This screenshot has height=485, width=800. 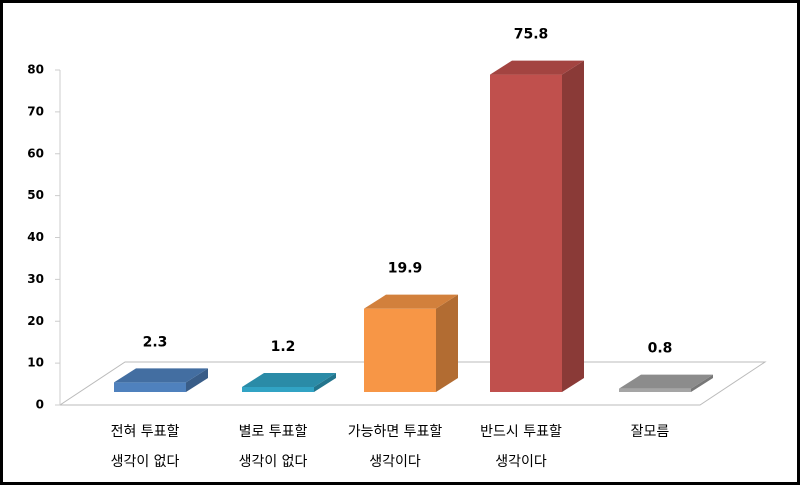 I want to click on value-label: 1.2, so click(x=283, y=347).